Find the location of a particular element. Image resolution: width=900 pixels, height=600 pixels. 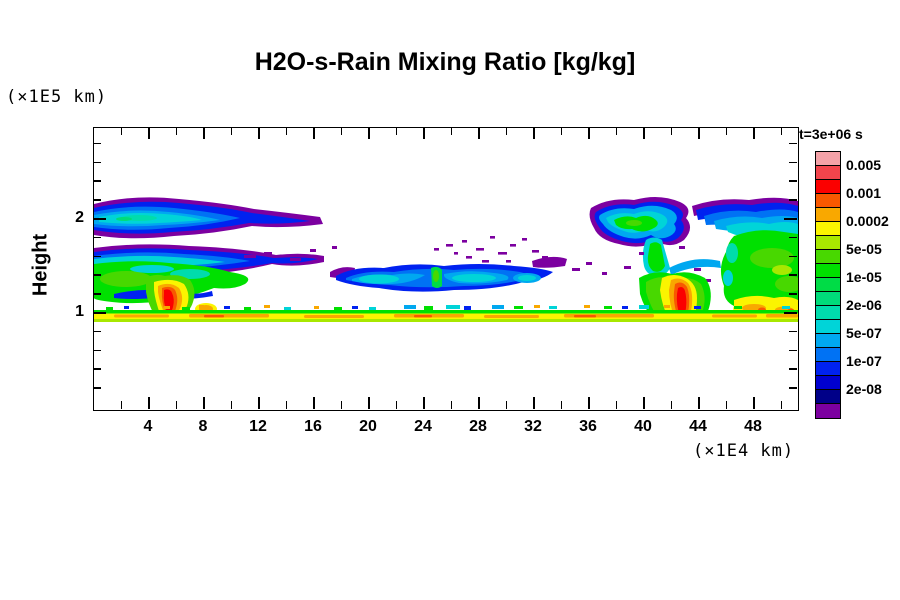

y-tick-label: 1 is located at coordinates (79, 311).